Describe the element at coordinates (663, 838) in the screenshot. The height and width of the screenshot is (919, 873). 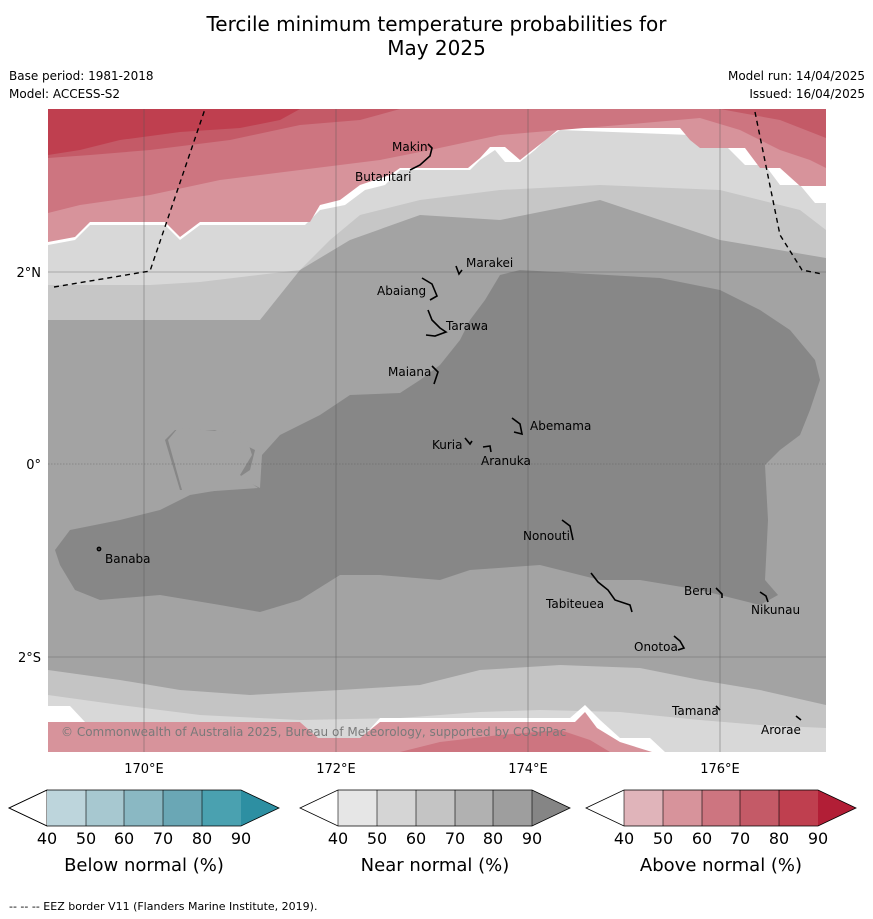
I see `cb-above-tick-50: 50` at that location.